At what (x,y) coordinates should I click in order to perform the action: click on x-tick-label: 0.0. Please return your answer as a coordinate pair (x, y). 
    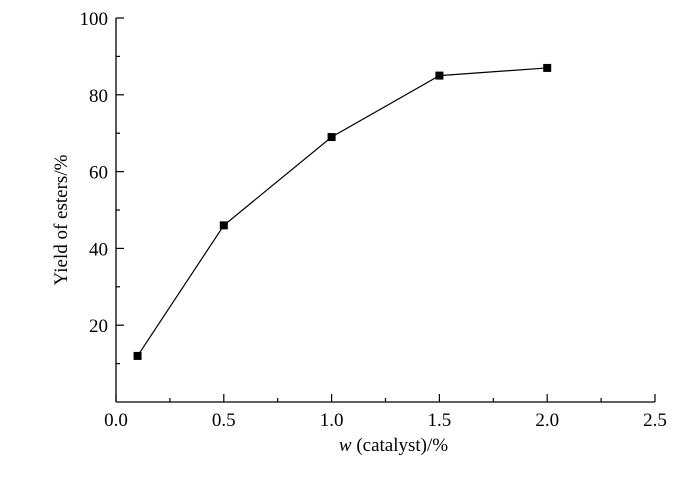
    Looking at the image, I should click on (116, 420).